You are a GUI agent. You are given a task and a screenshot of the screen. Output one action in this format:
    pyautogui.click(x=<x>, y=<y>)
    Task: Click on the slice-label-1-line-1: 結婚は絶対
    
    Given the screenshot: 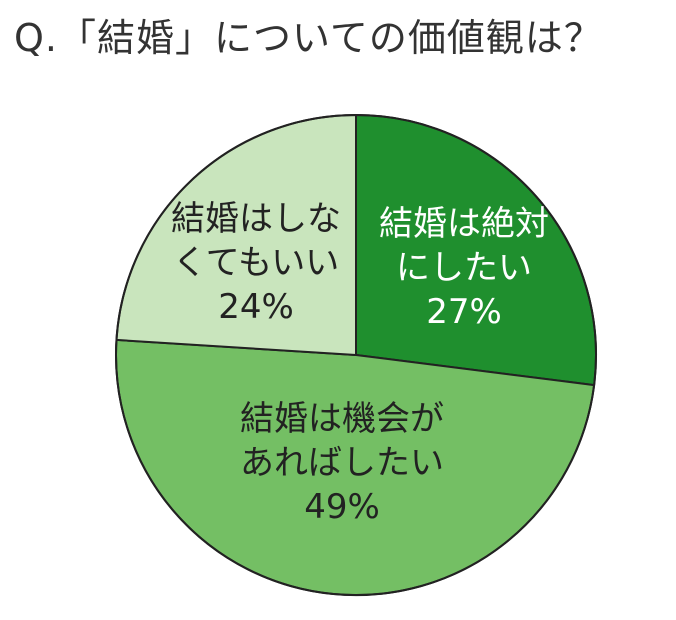 What is the action you would take?
    pyautogui.click(x=464, y=224)
    